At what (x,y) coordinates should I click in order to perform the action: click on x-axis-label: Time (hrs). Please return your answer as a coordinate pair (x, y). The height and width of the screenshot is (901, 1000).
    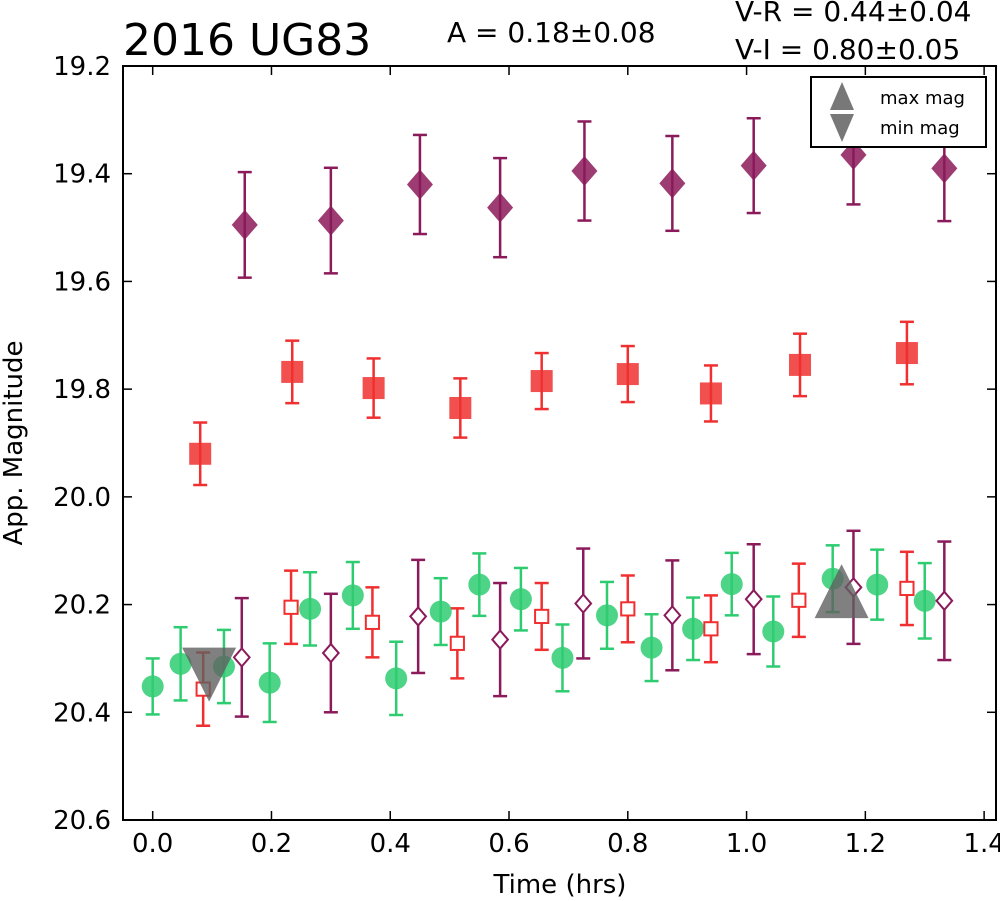
    Looking at the image, I should click on (560, 885).